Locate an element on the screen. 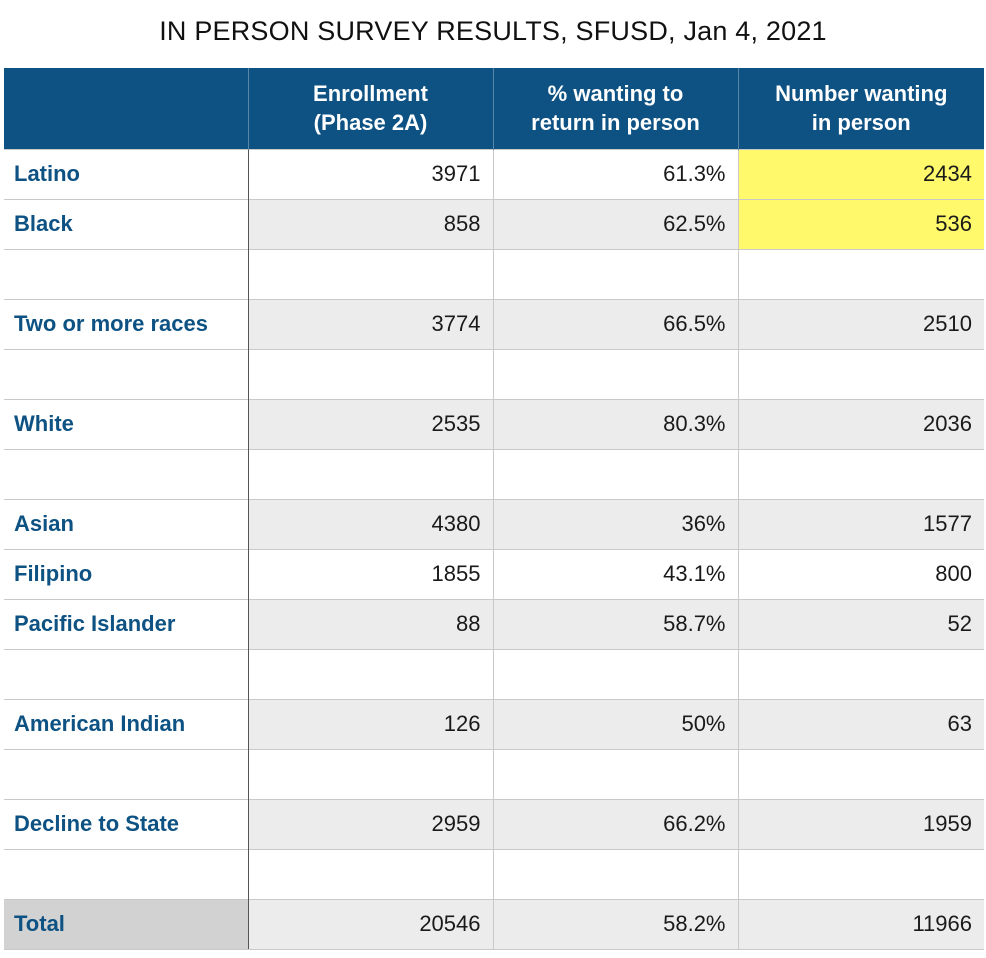  enrollment-cell: 1855 is located at coordinates (370, 573).